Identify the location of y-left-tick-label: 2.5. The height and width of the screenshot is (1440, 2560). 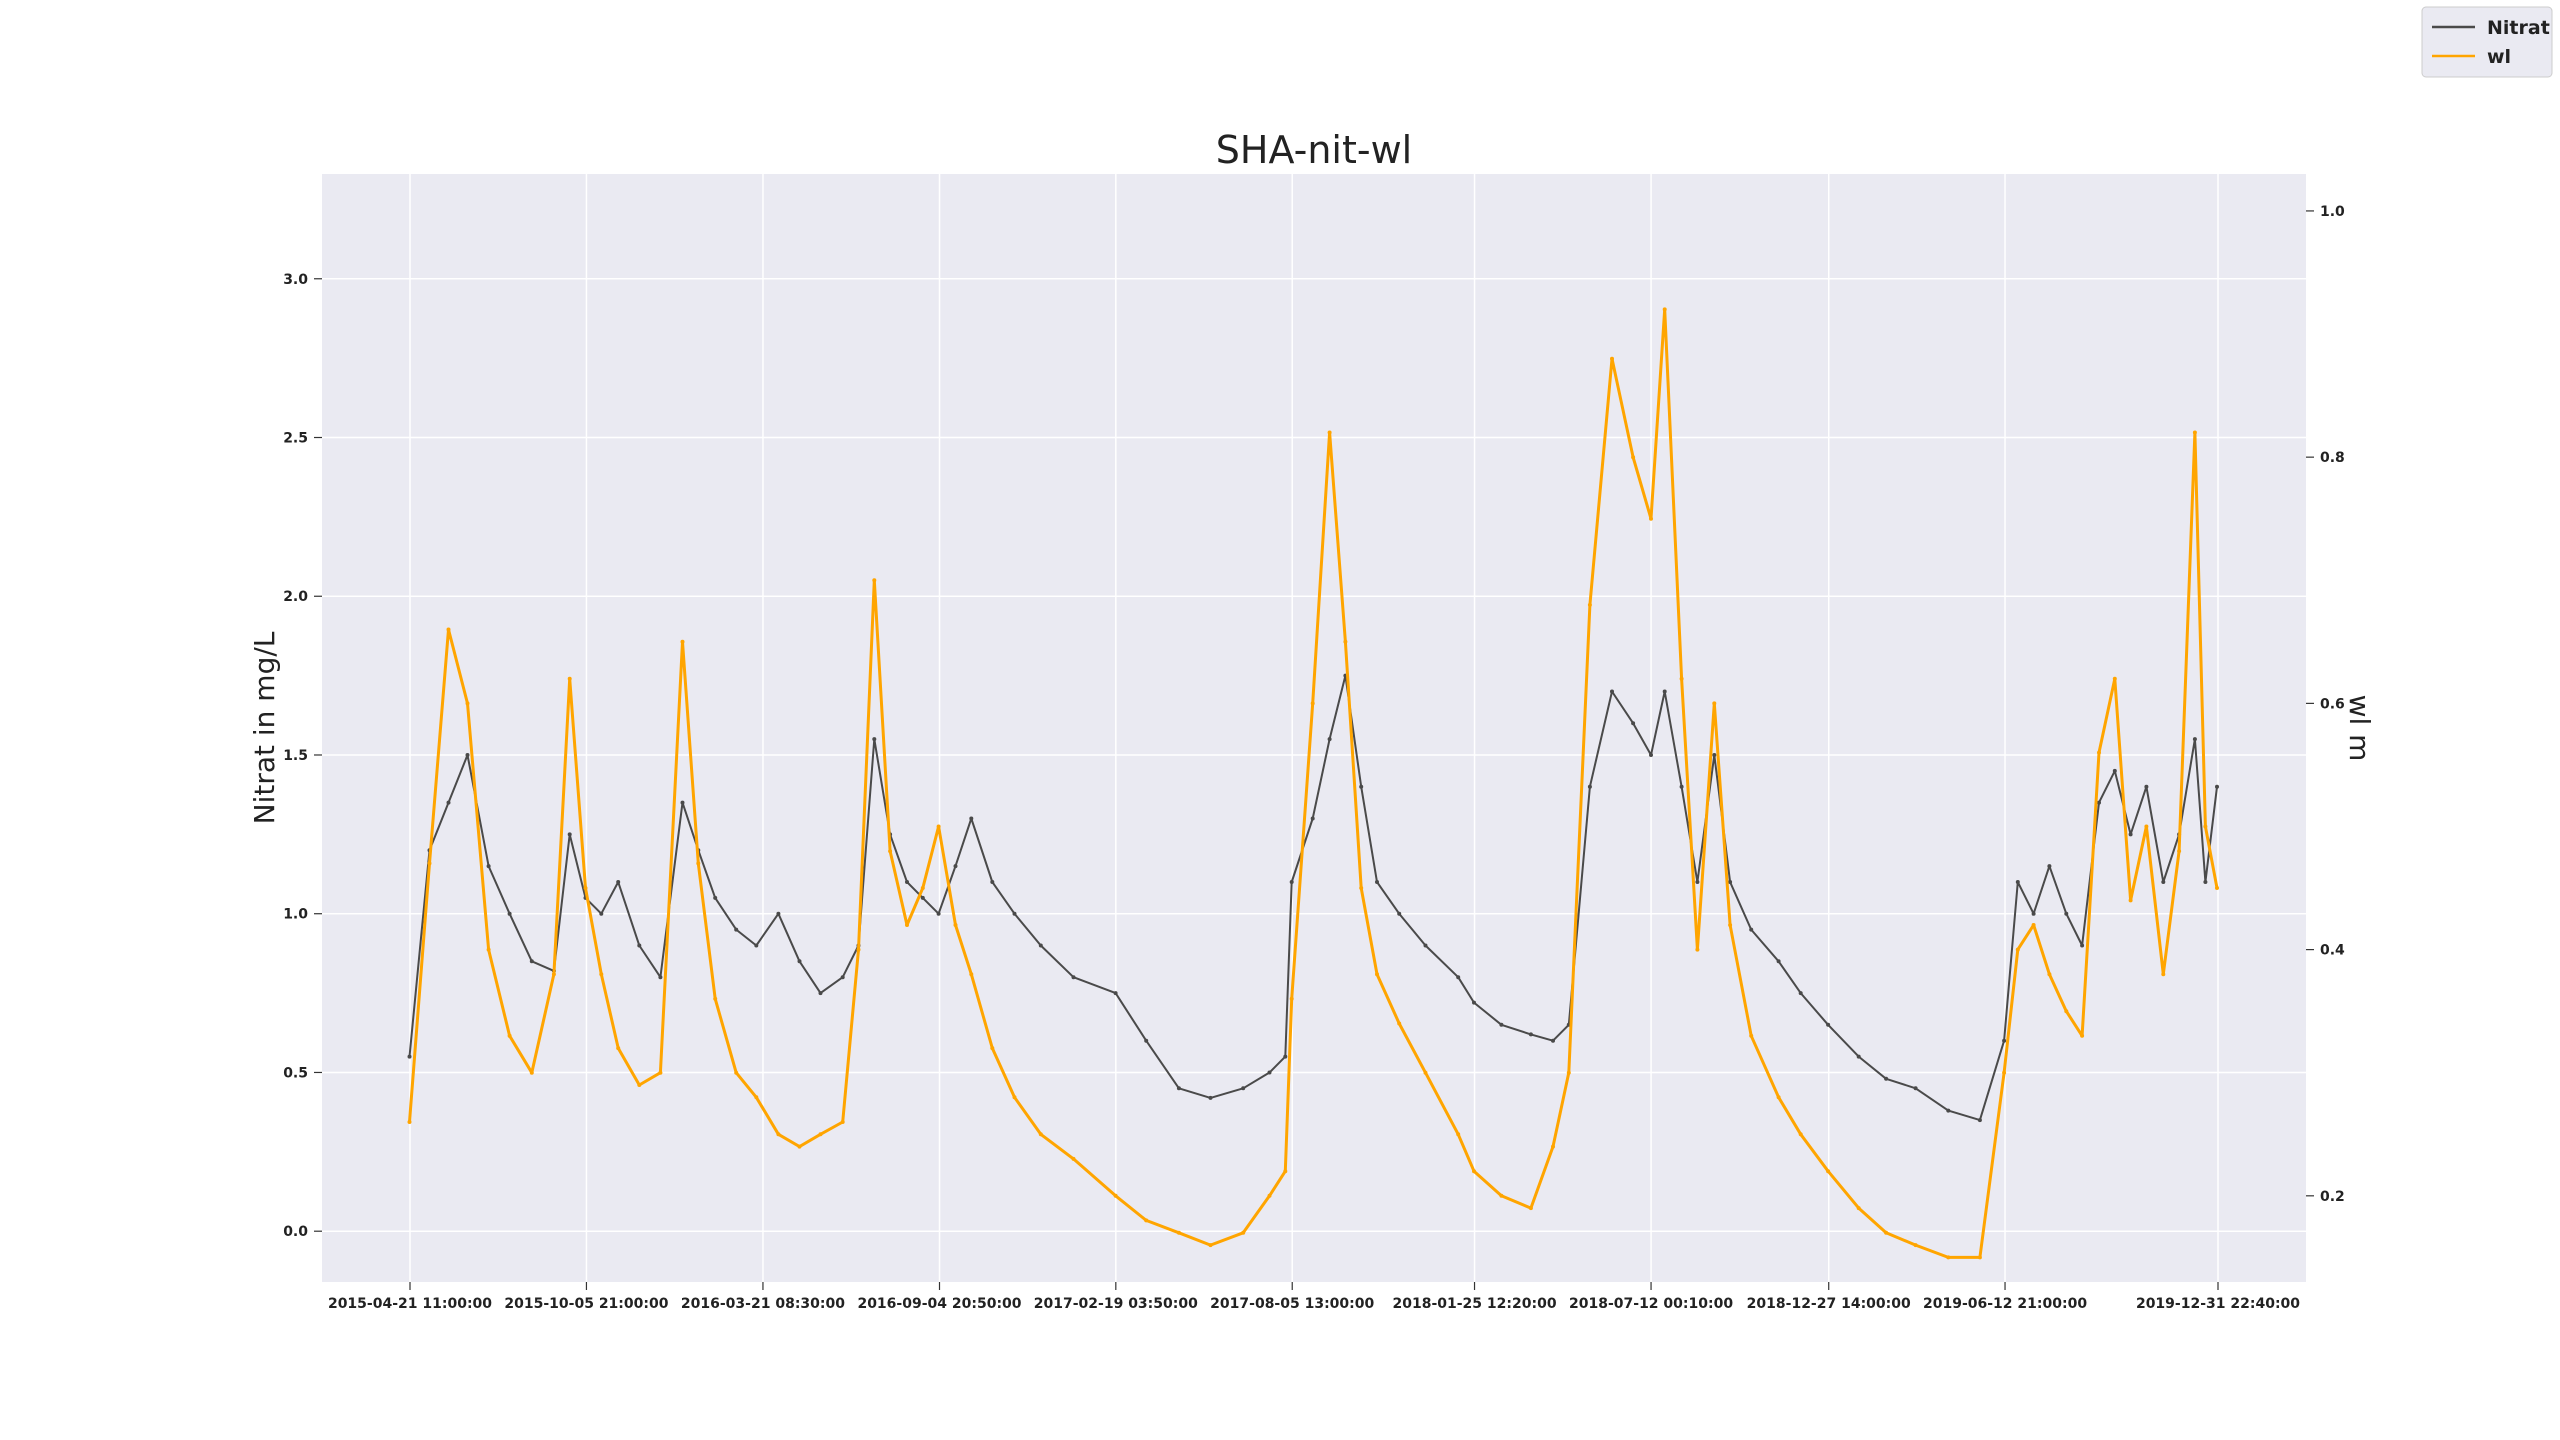
(295, 439).